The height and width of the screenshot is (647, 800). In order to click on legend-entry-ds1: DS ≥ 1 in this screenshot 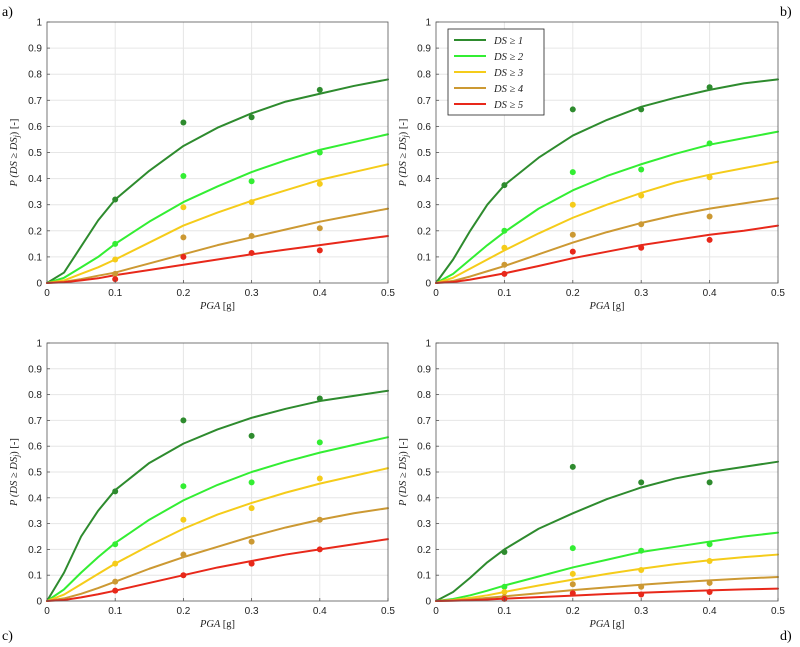, I will do `click(508, 41)`.